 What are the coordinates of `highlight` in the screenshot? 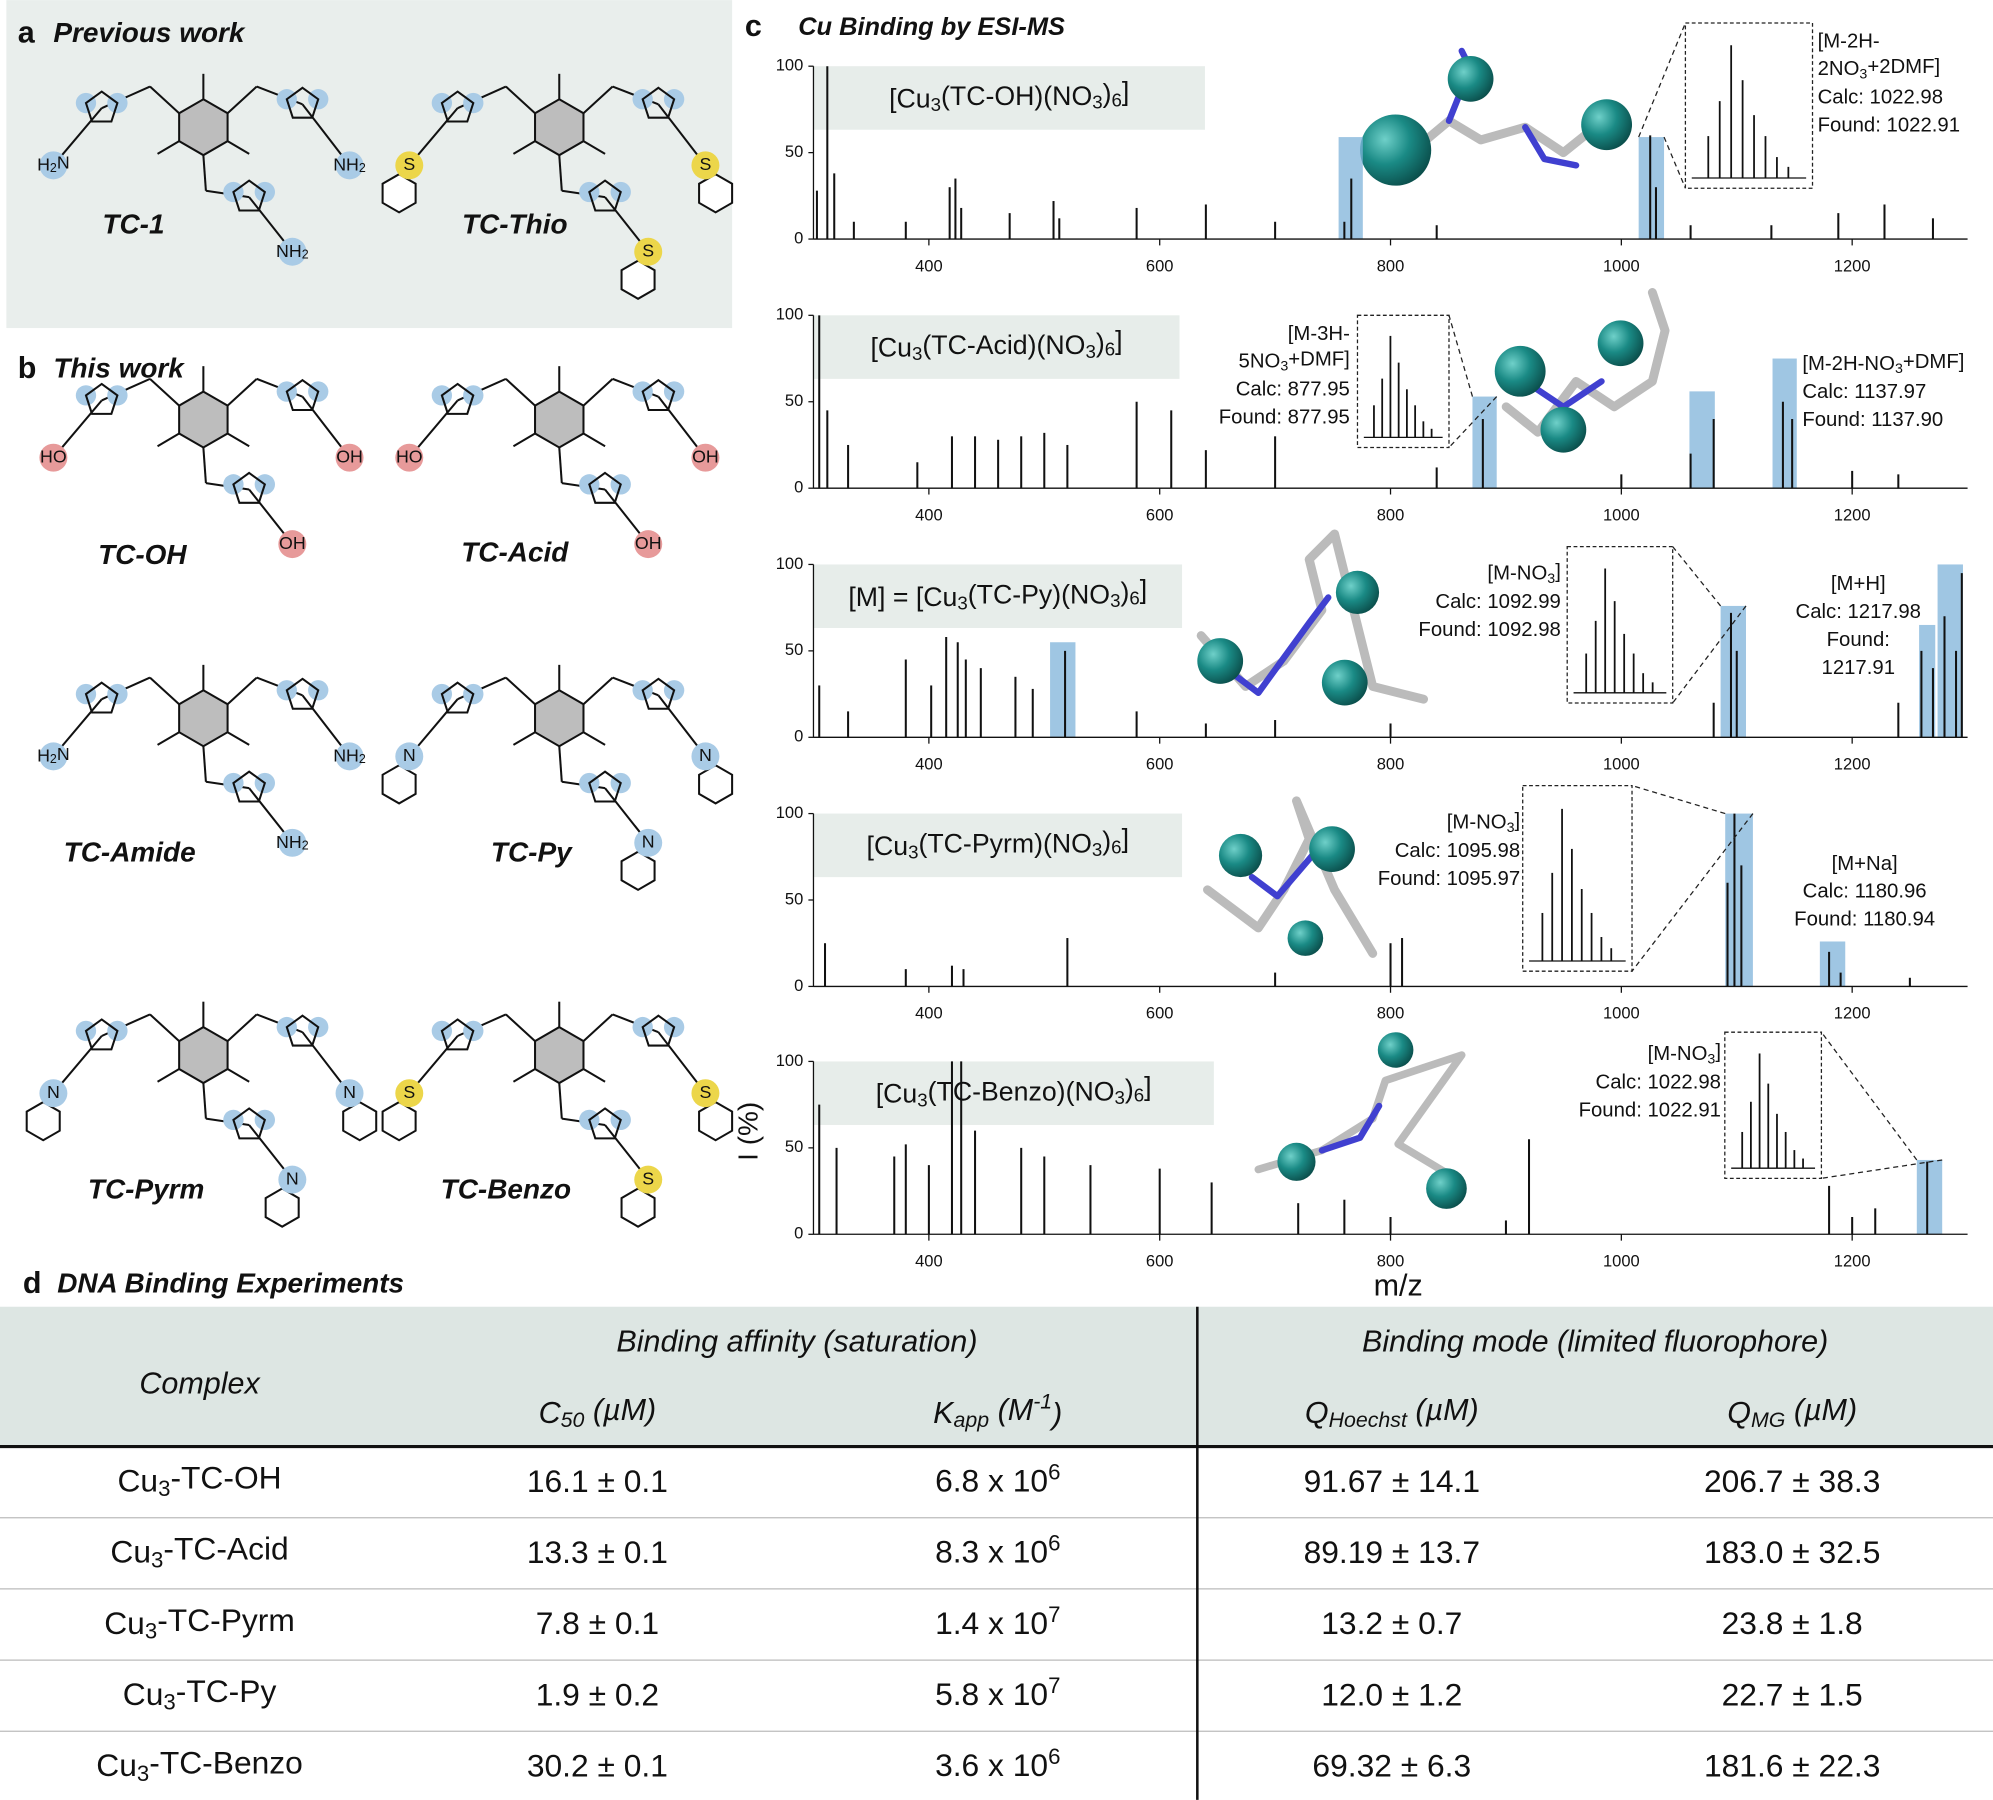 It's located at (1702, 440).